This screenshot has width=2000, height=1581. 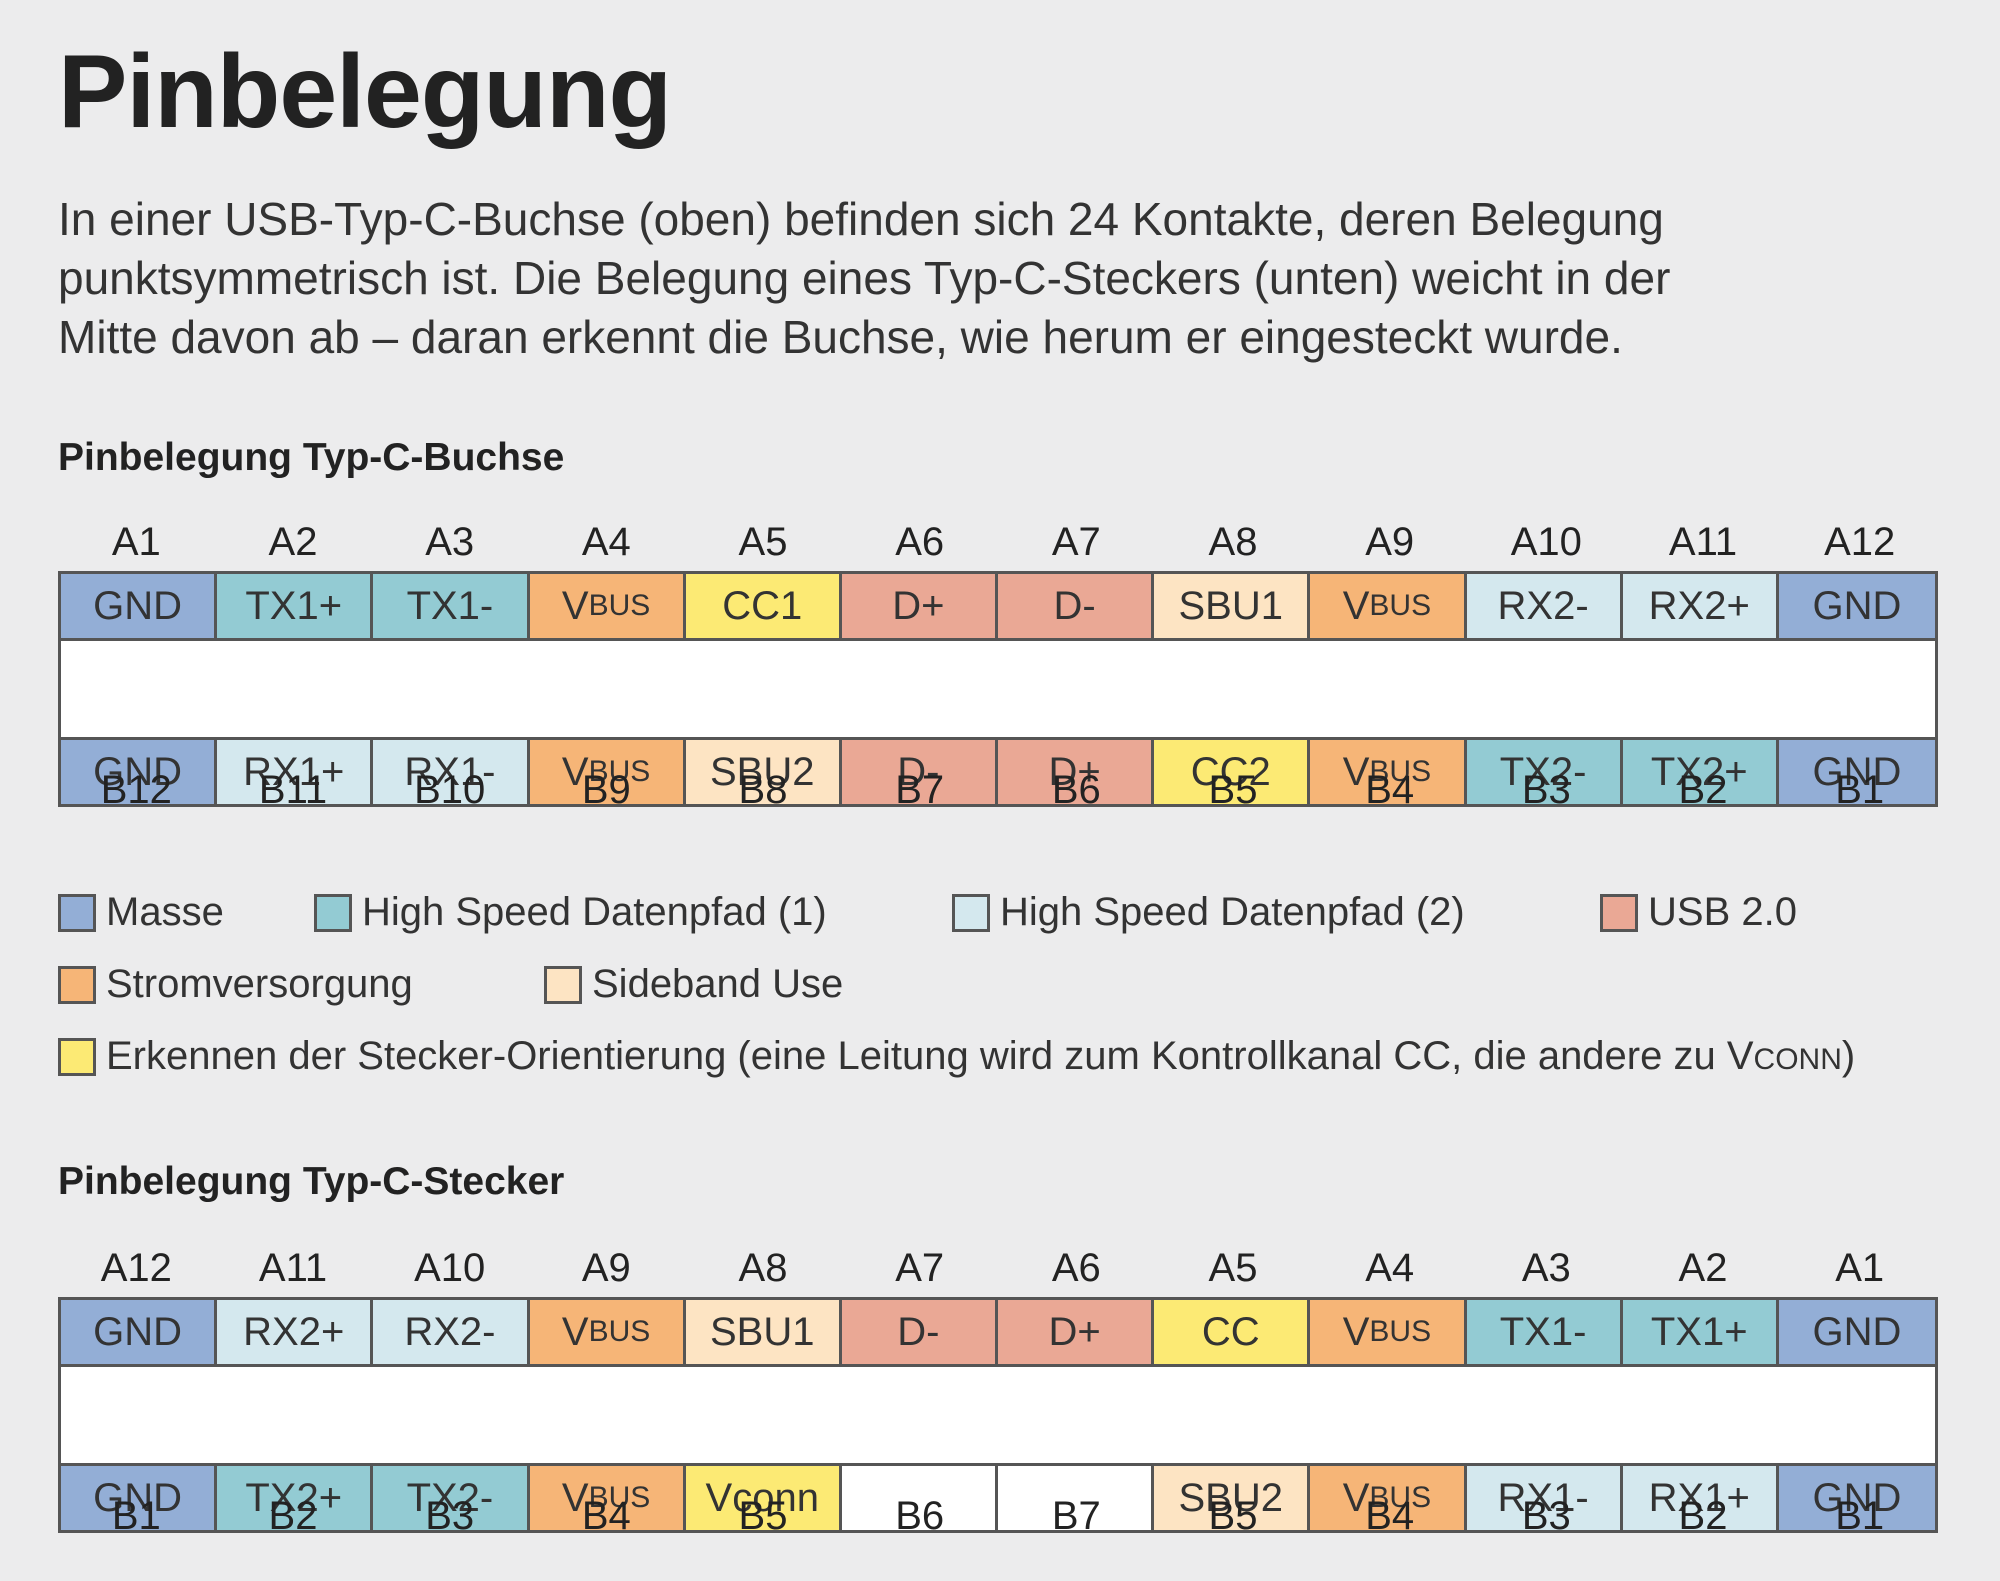 What do you see at coordinates (594, 912) in the screenshot?
I see `legend-label: High Speed Datenpfad (1)` at bounding box center [594, 912].